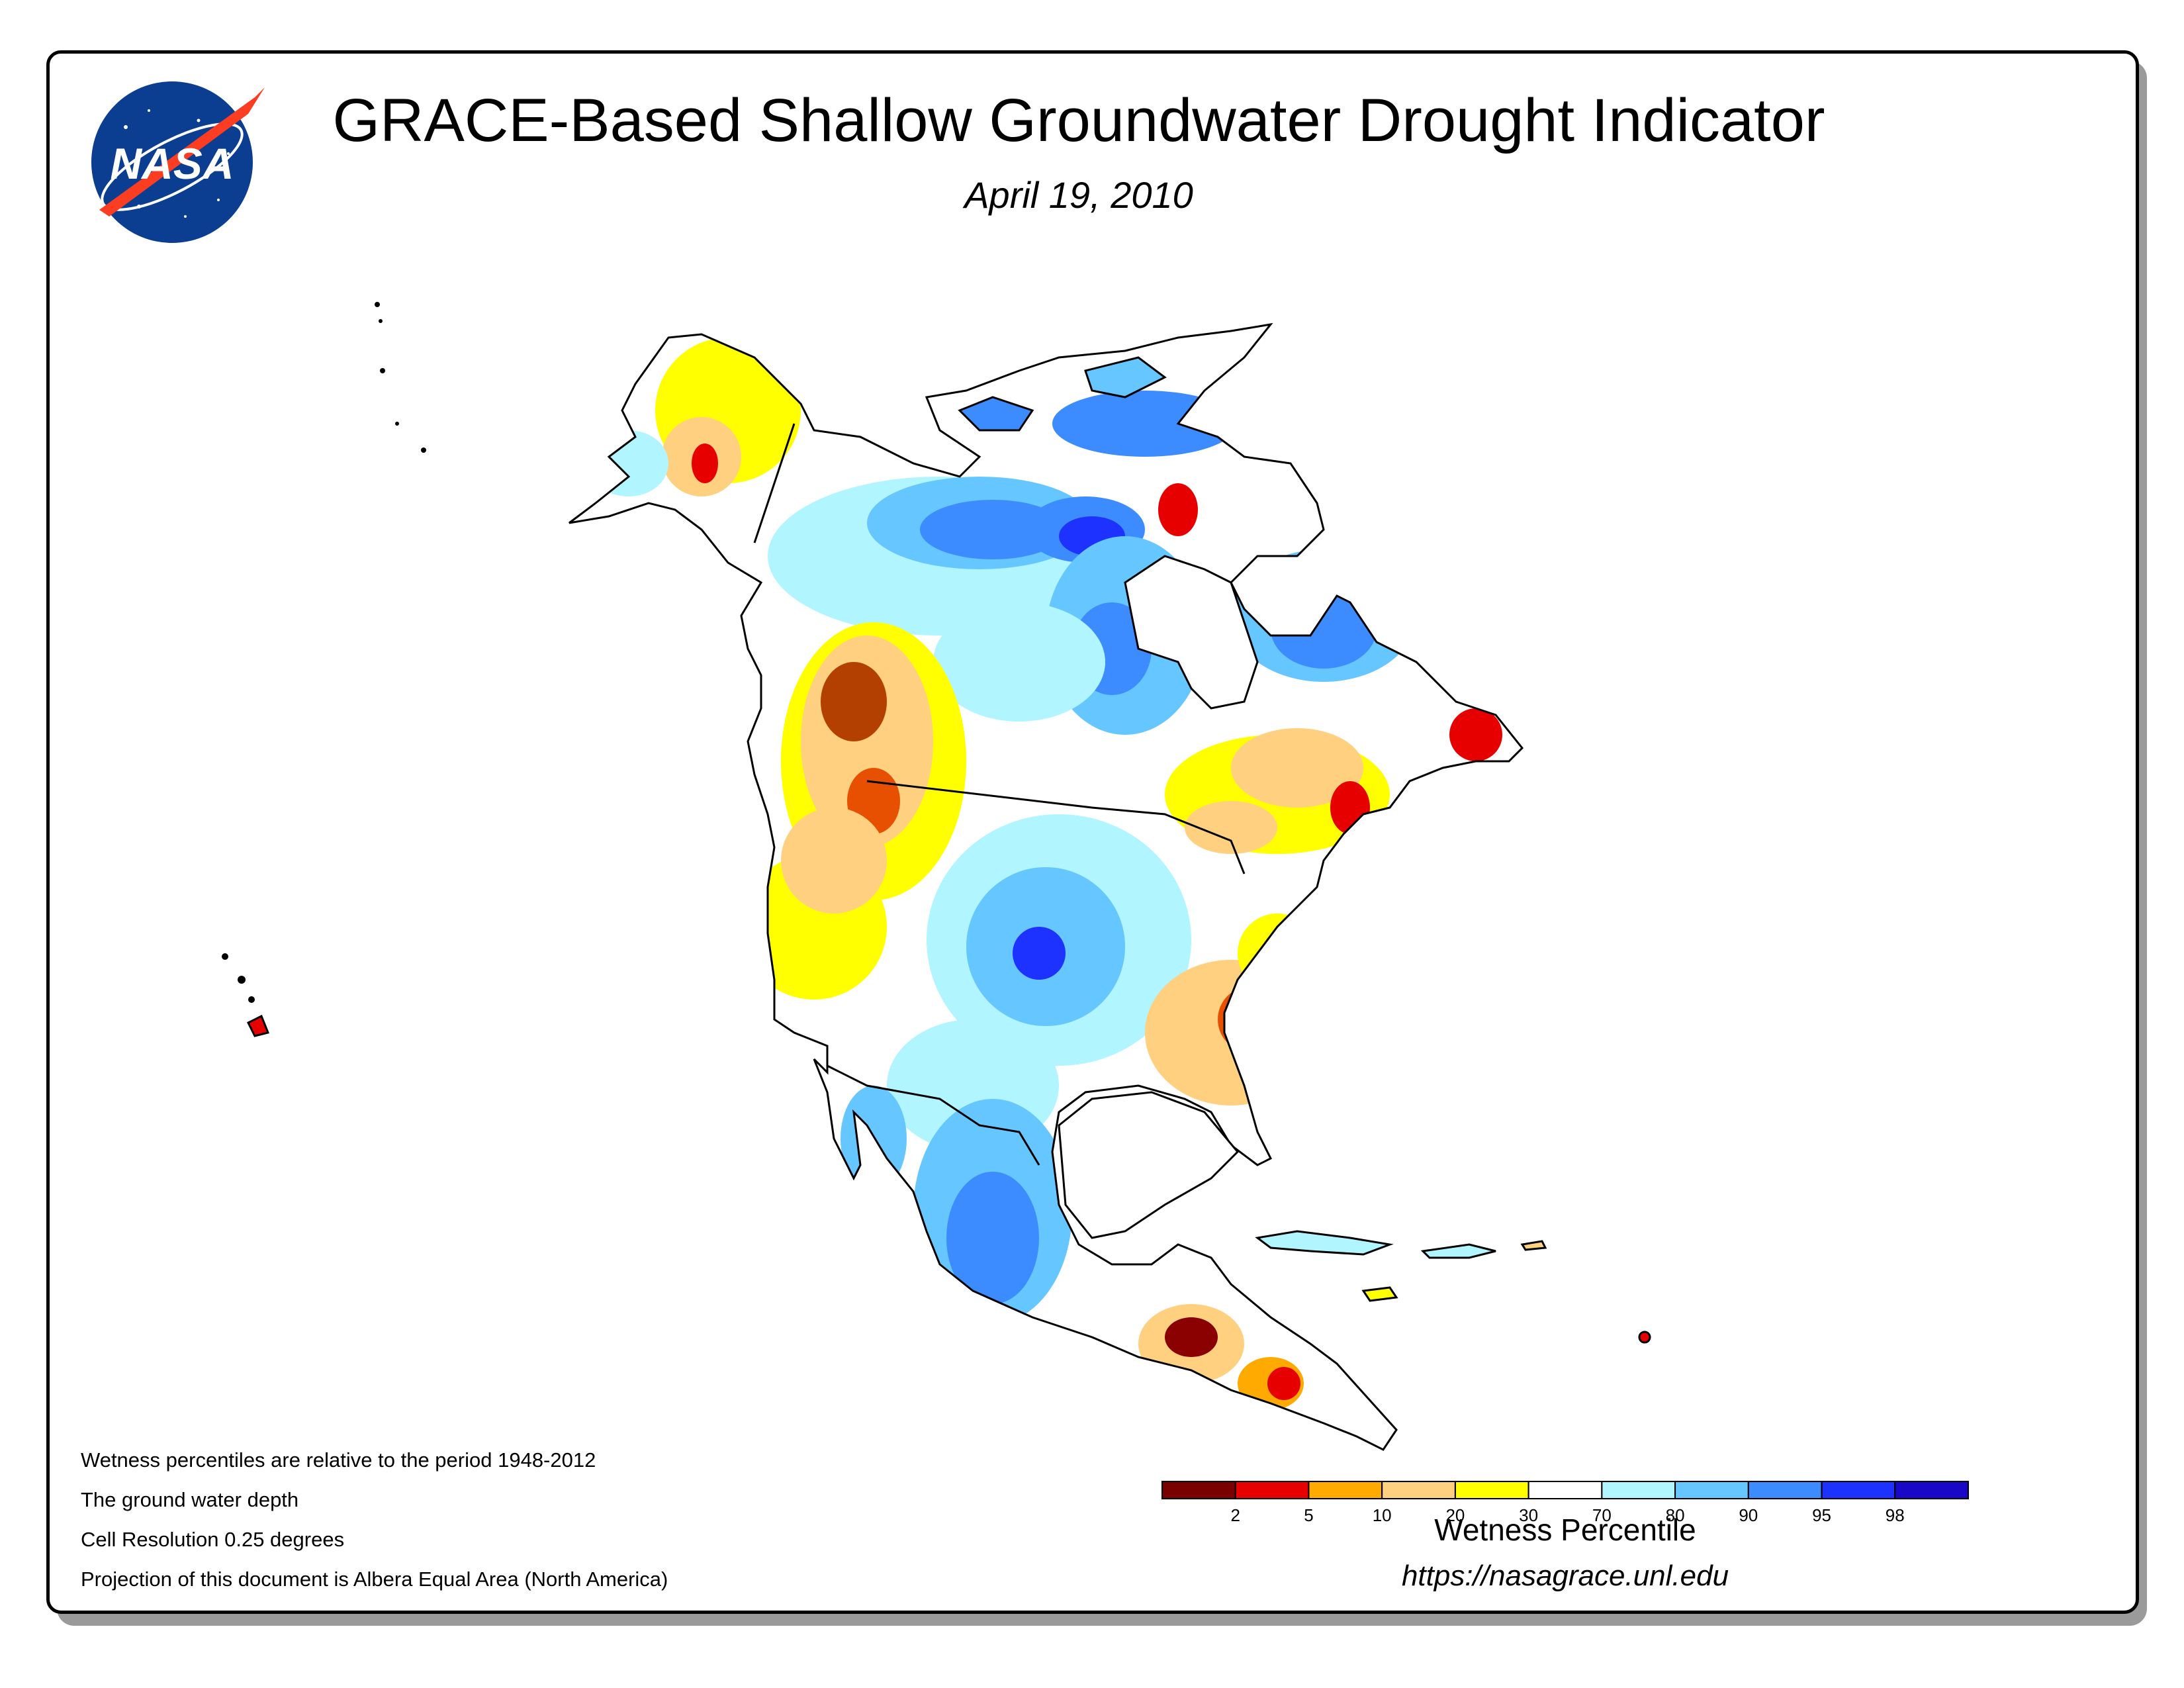 The image size is (2184, 1688). I want to click on legend-colorbar: 2 5 10 20 30 70 80 90 95 98, so click(1565, 1503).